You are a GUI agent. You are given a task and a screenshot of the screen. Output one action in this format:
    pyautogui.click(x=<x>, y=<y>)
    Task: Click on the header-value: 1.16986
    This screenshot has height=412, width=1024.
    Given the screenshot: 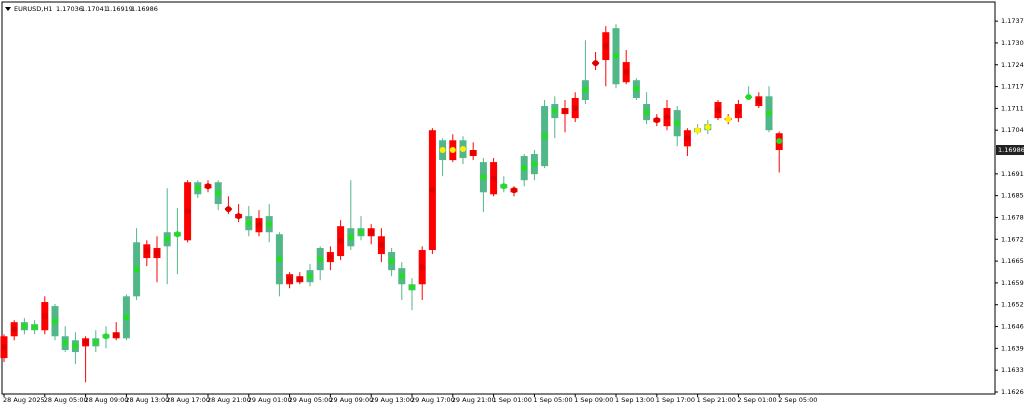 What is the action you would take?
    pyautogui.click(x=144, y=9)
    